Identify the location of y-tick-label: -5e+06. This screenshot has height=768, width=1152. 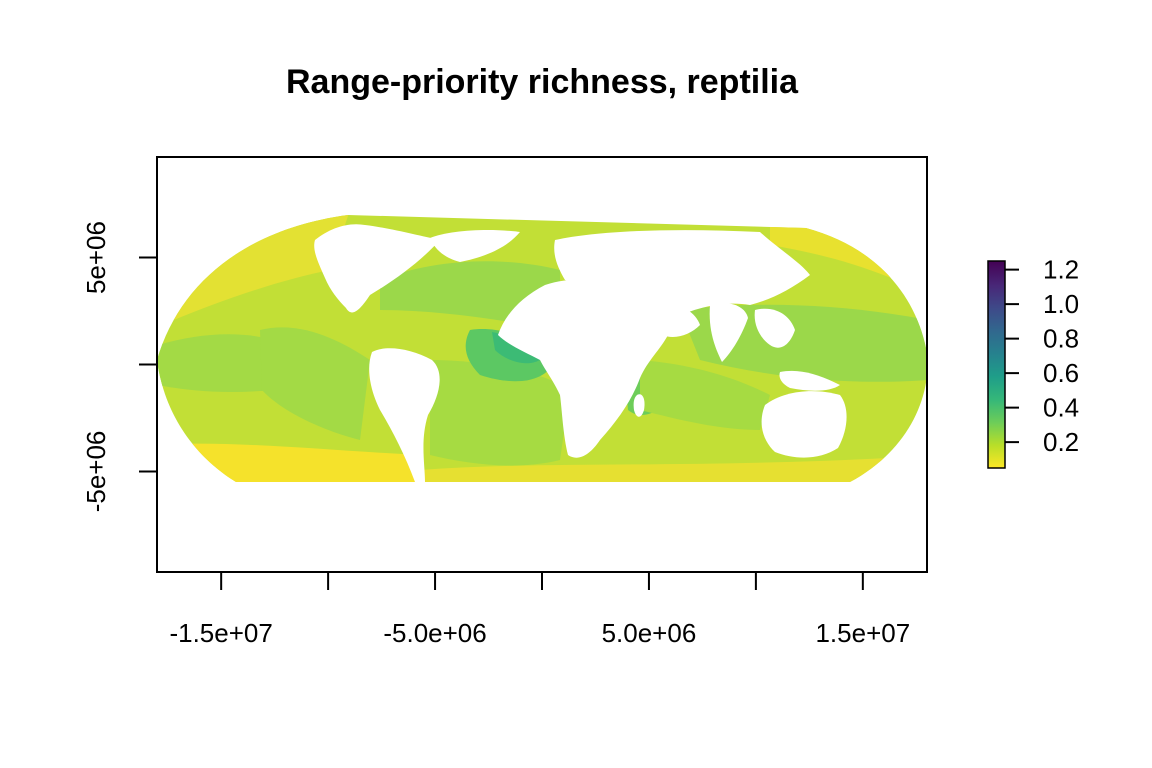
(96, 472).